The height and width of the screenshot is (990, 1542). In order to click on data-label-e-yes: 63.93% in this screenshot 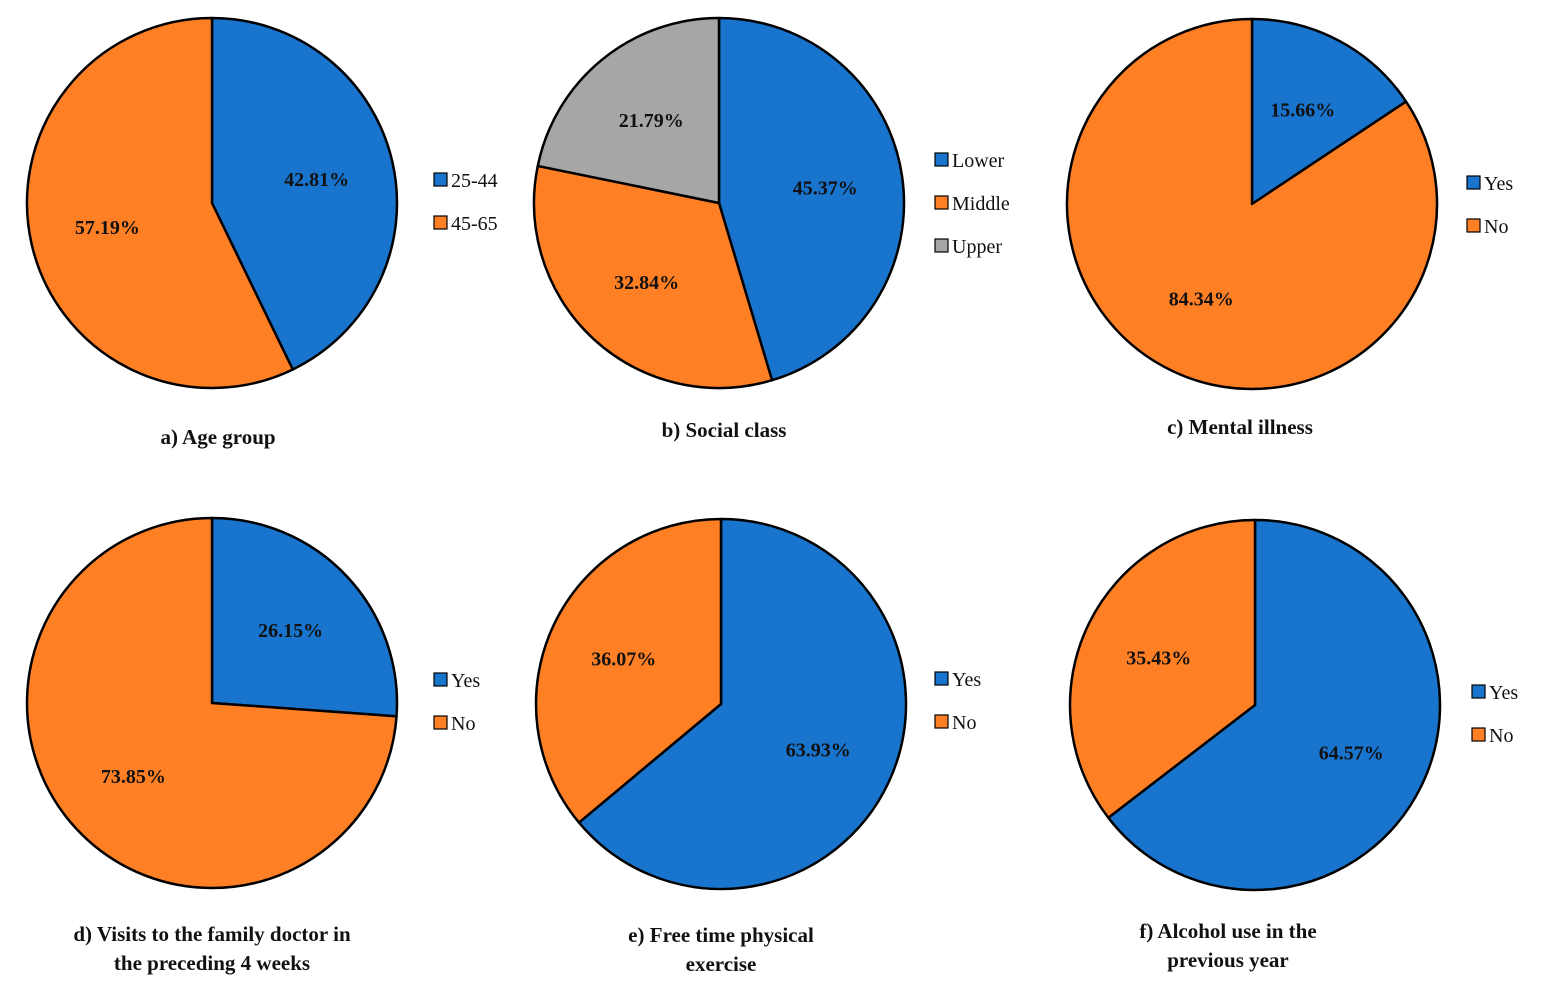, I will do `click(818, 751)`.